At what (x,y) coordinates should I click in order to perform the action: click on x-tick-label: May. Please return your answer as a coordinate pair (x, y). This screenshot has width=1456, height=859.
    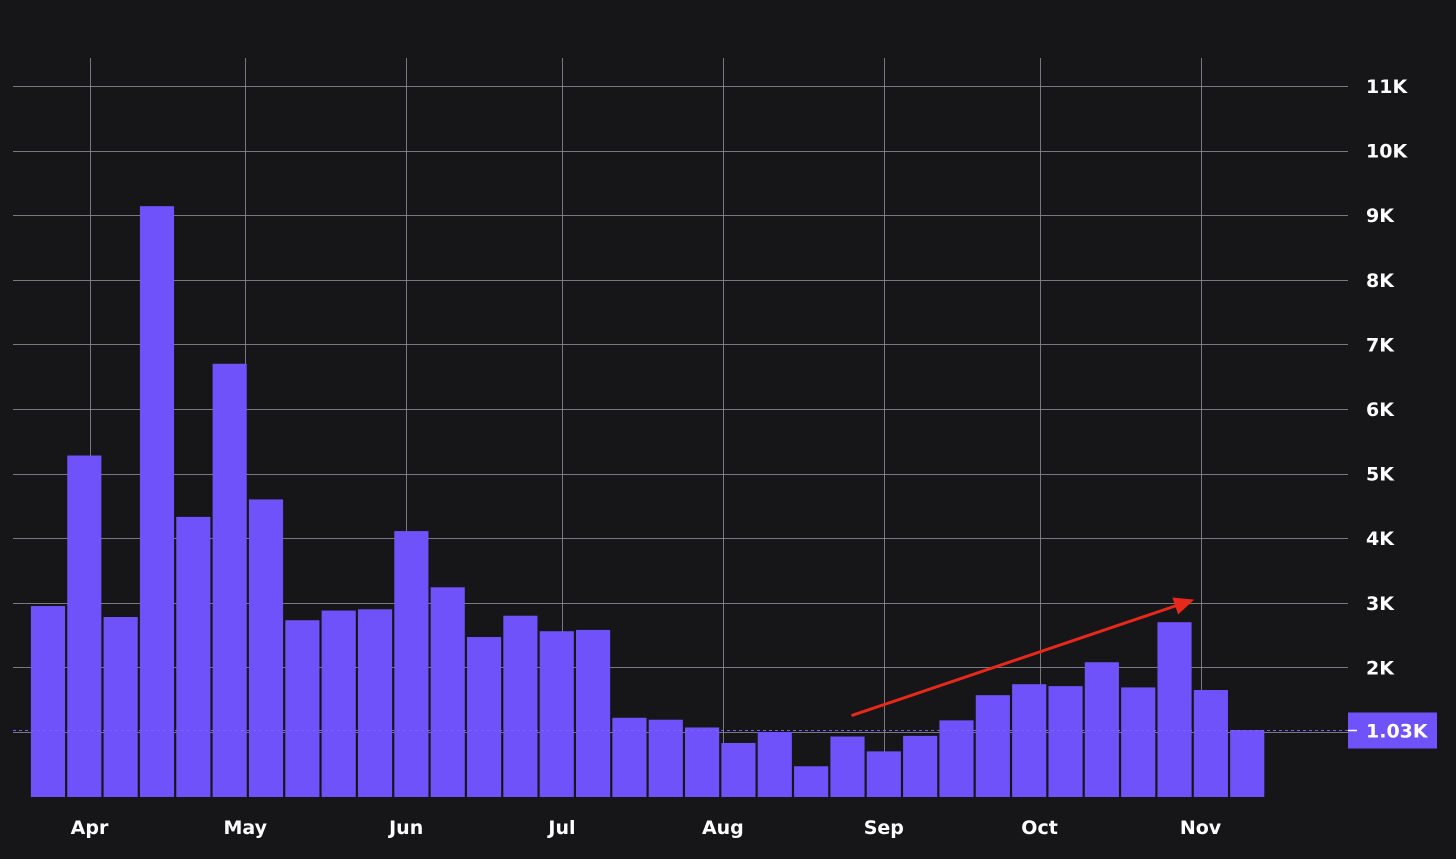
    Looking at the image, I should click on (245, 828).